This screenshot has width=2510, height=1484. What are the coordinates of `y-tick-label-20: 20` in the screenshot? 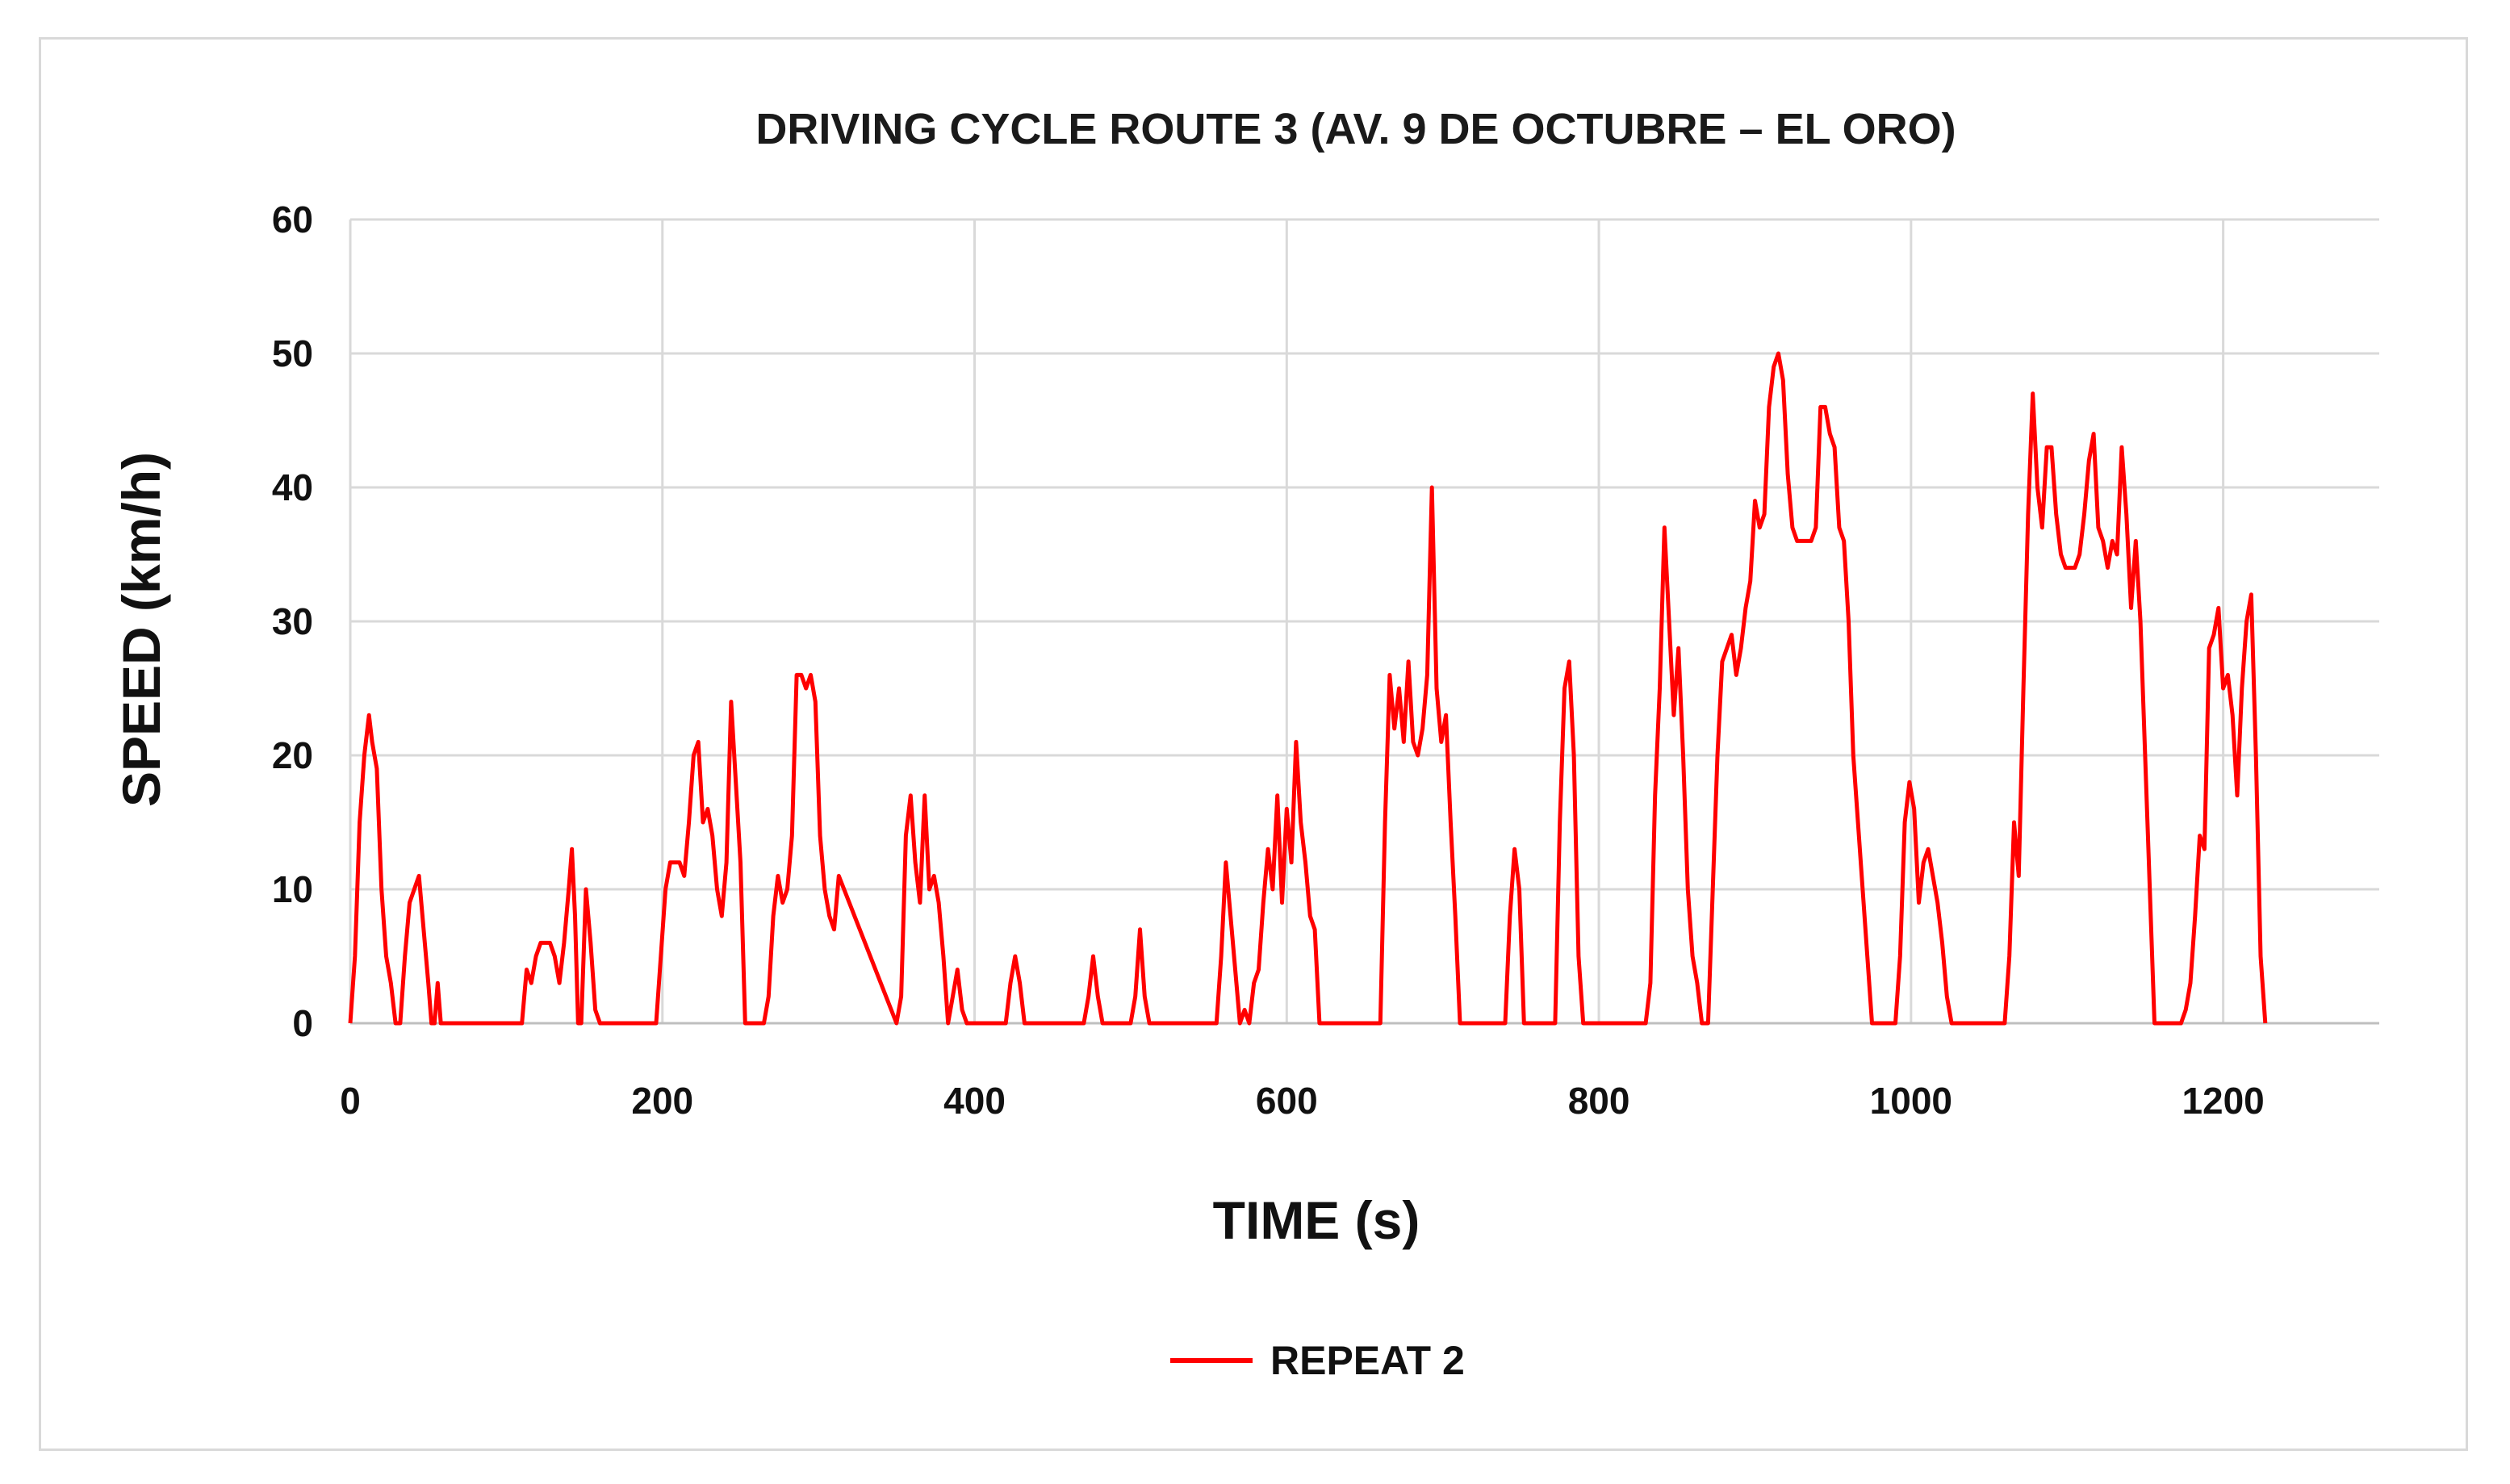 It's located at (292, 755).